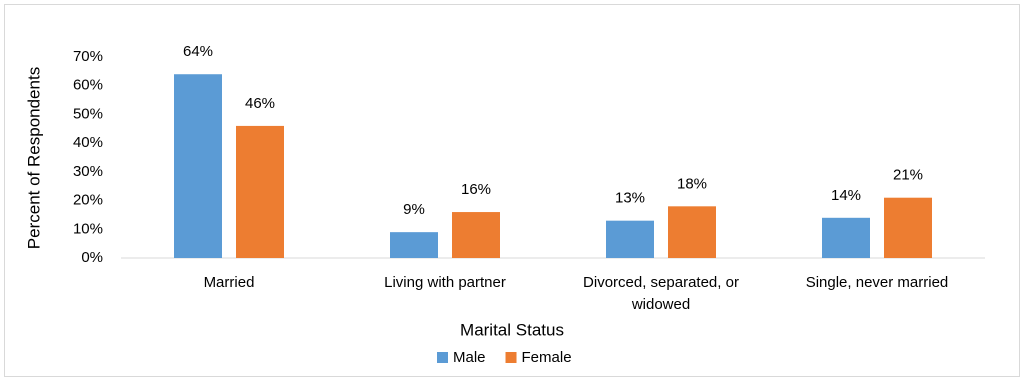 This screenshot has height=386, width=1024. I want to click on data-label: 16%, so click(476, 189).